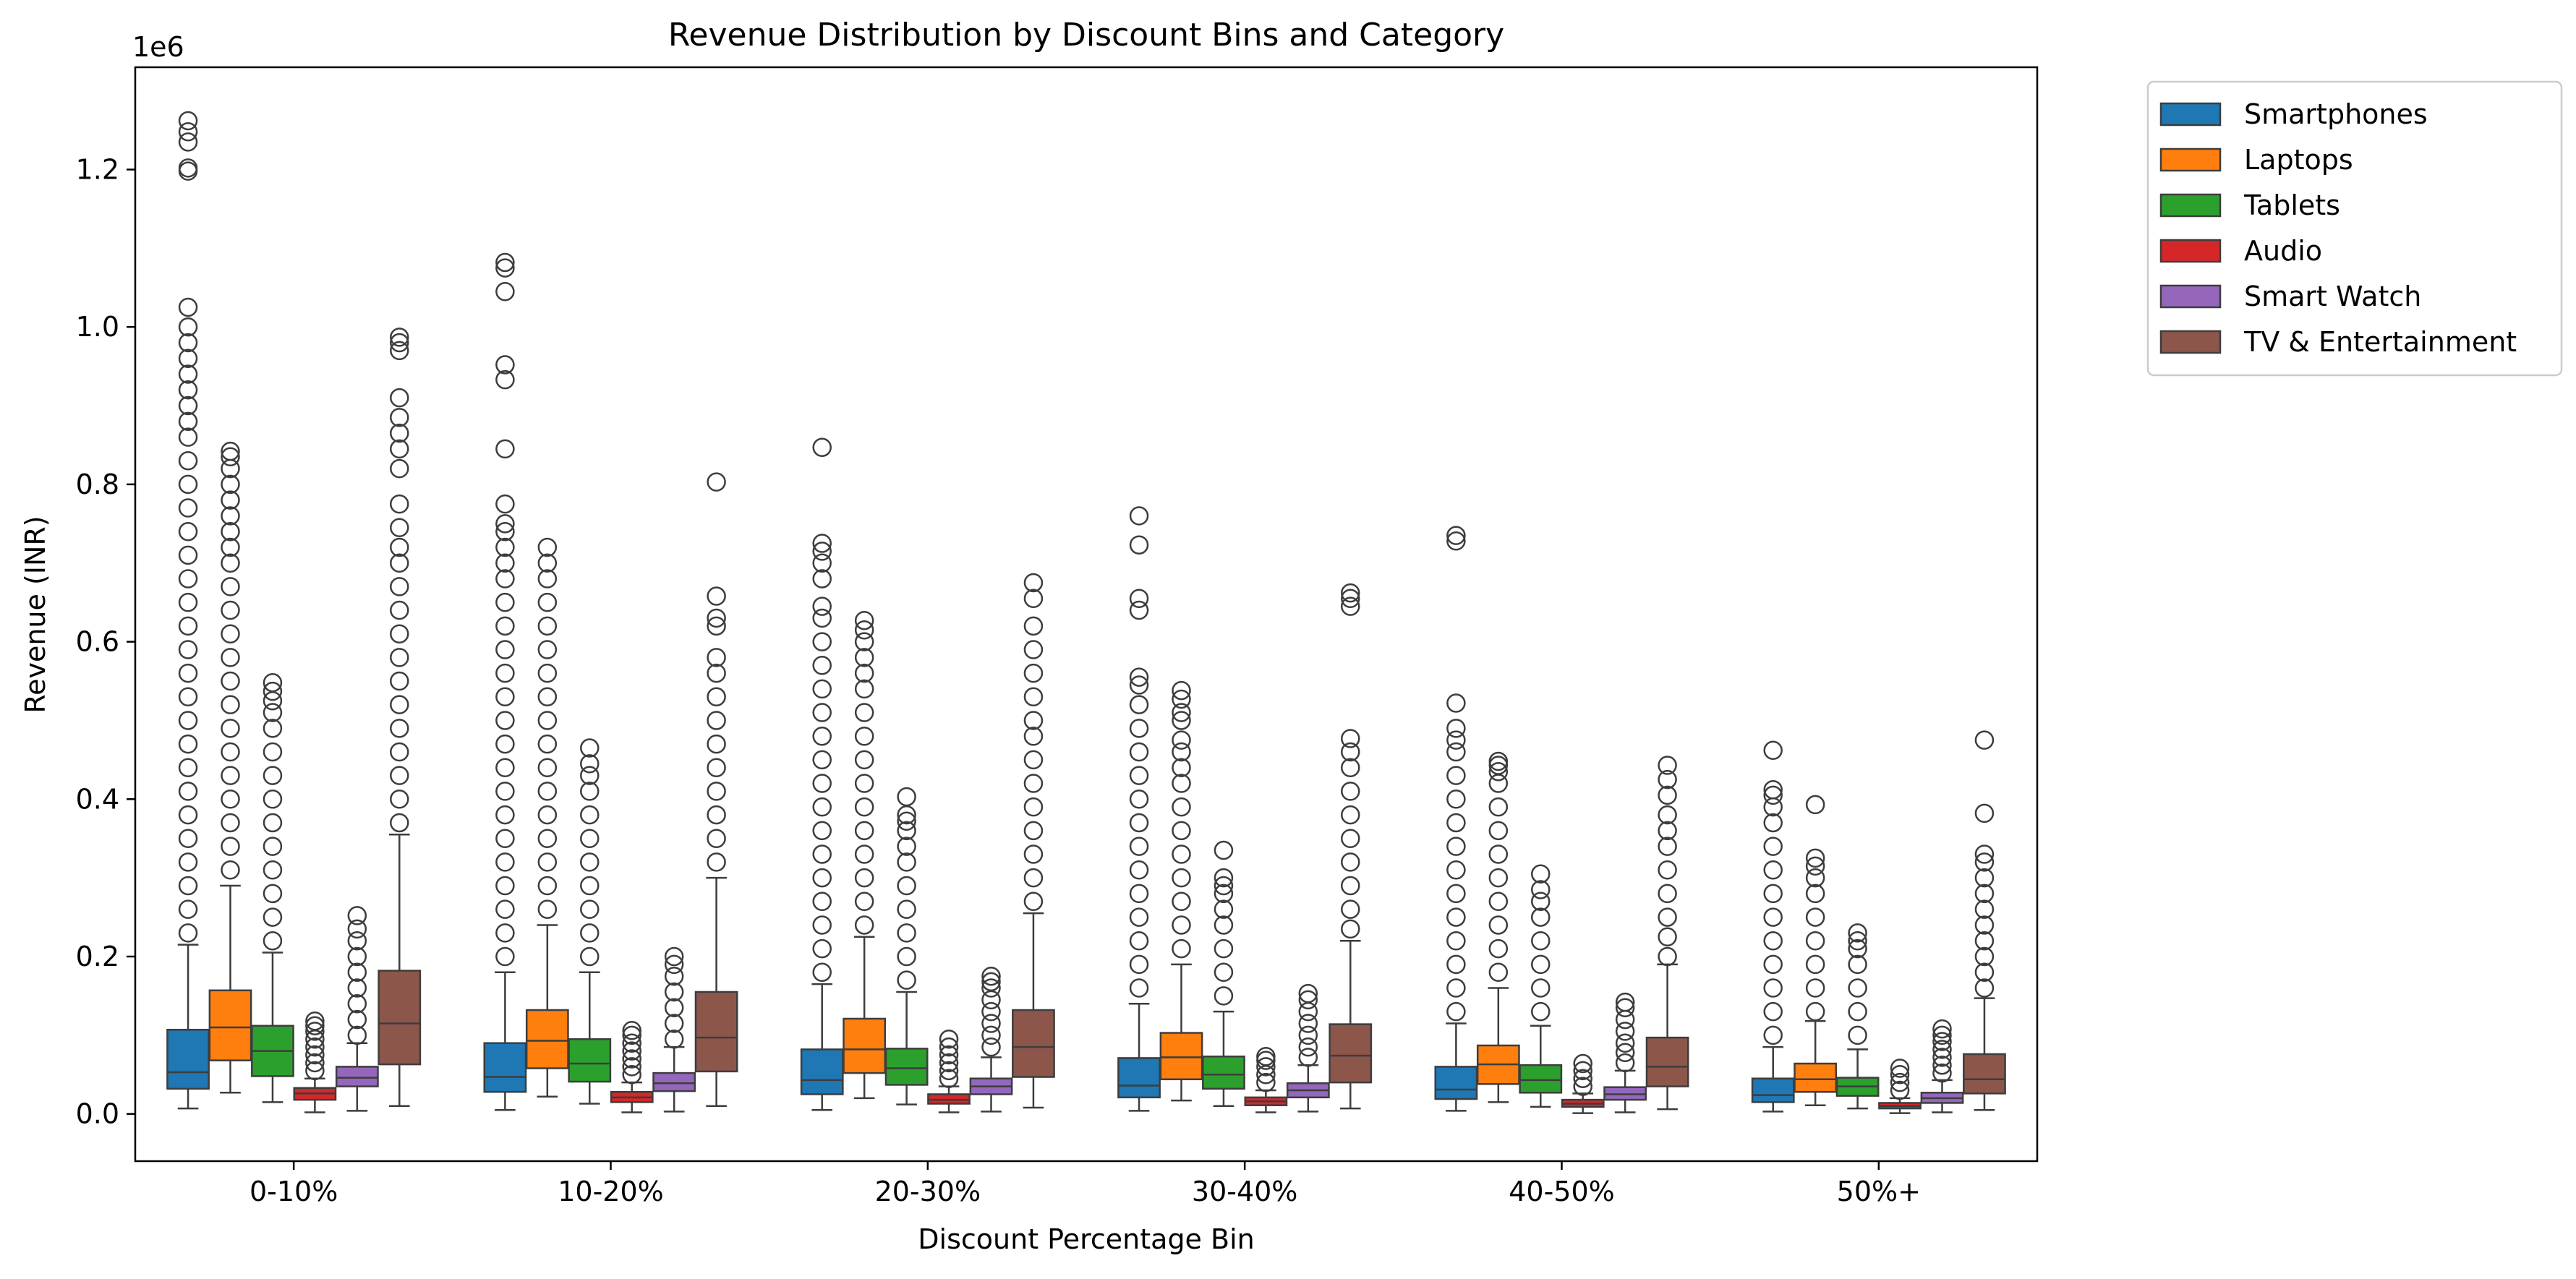 This screenshot has height=1279, width=2576. I want to click on x-tick-label: 0-10%, so click(294, 1191).